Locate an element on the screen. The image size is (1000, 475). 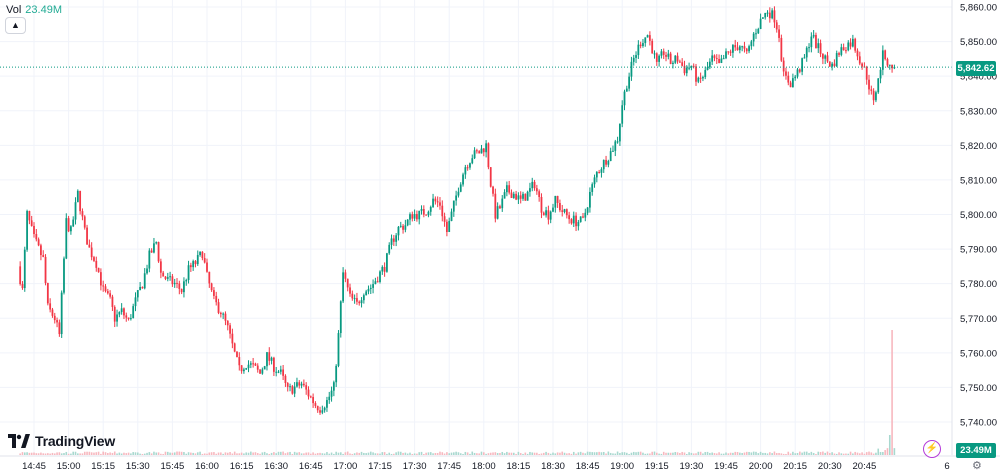
x-tick-label: 18:30 is located at coordinates (553, 466).